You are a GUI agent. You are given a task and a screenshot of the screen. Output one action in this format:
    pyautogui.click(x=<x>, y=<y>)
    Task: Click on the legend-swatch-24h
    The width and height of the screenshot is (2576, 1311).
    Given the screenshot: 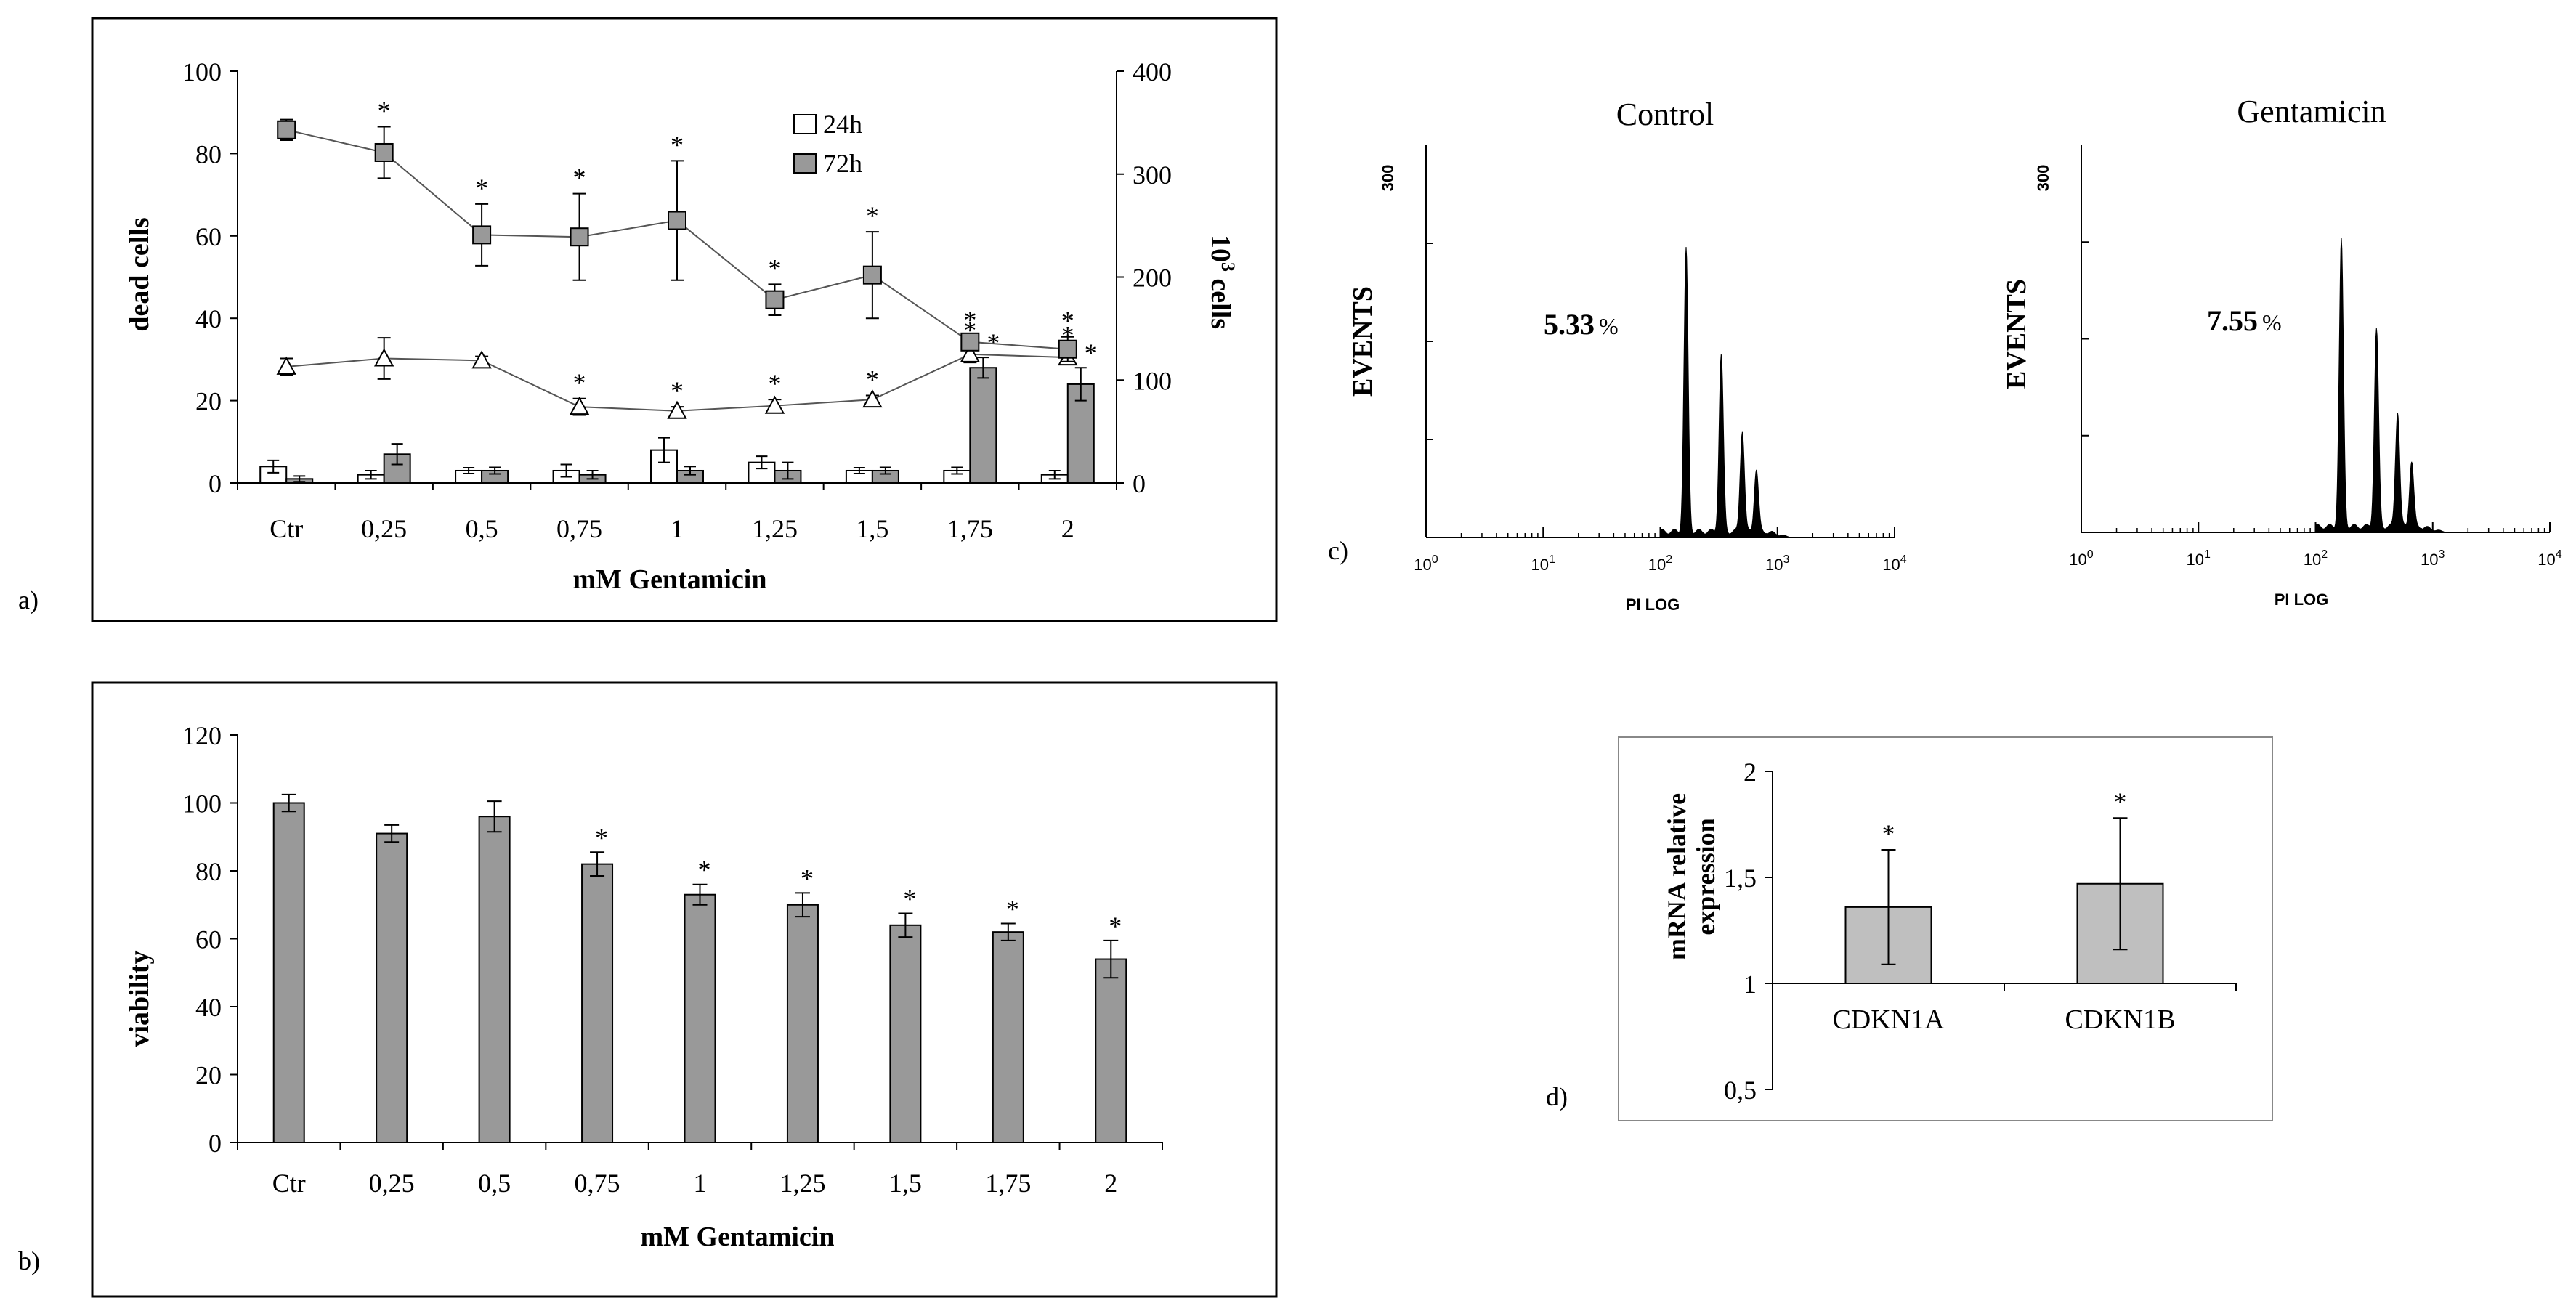 What is the action you would take?
    pyautogui.click(x=805, y=124)
    